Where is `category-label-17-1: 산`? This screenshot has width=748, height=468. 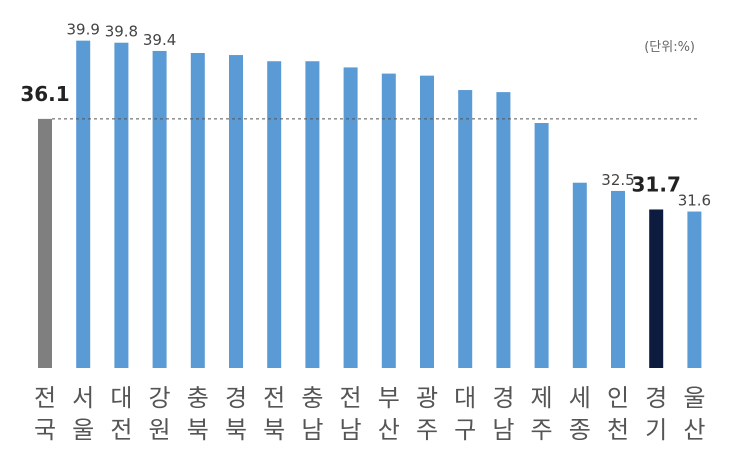 category-label-17-1: 산 is located at coordinates (694, 430).